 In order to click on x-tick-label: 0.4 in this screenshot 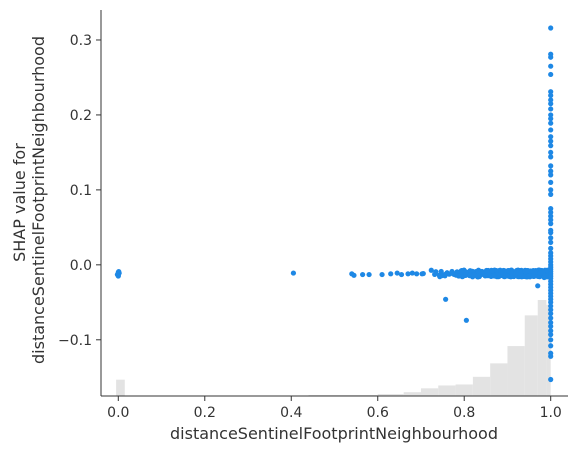, I will do `click(291, 413)`.